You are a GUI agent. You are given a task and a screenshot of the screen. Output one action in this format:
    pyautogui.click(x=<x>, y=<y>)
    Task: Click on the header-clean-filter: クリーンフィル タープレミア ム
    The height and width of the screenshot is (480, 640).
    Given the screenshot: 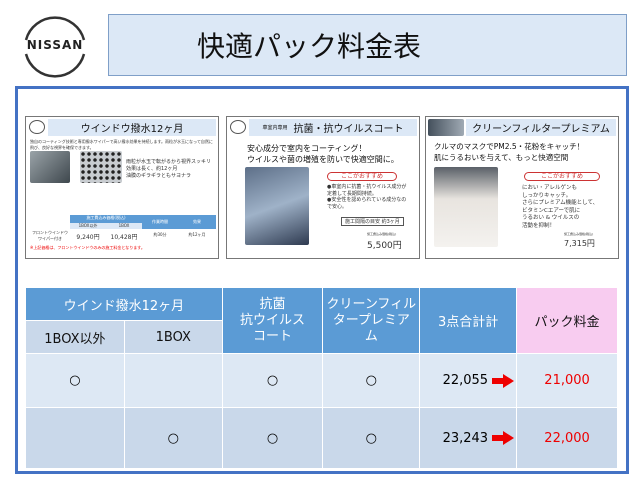 What is the action you would take?
    pyautogui.click(x=371, y=320)
    